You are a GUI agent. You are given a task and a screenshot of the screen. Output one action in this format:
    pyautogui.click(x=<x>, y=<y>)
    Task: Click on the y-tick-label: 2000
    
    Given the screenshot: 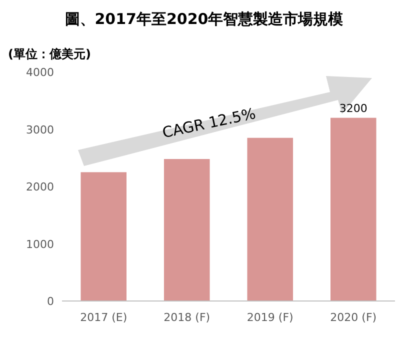 What is the action you would take?
    pyautogui.click(x=40, y=187)
    